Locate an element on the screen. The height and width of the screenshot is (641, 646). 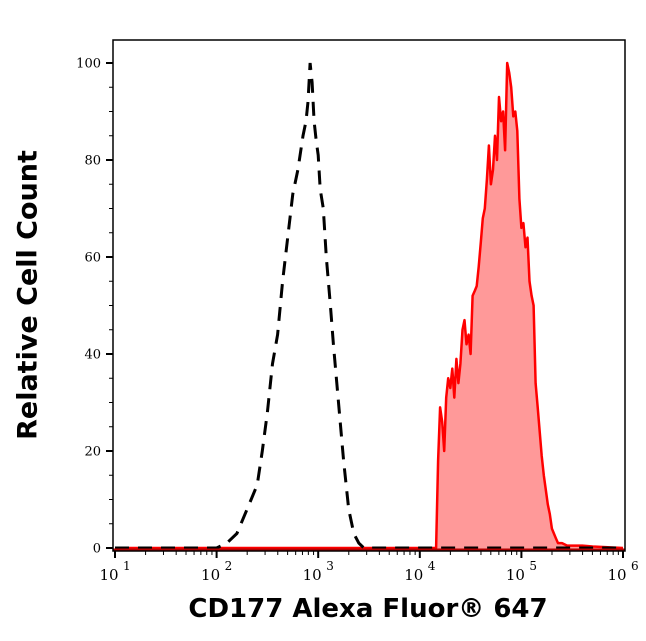
y-tick-label: 20 is located at coordinates (92, 452).